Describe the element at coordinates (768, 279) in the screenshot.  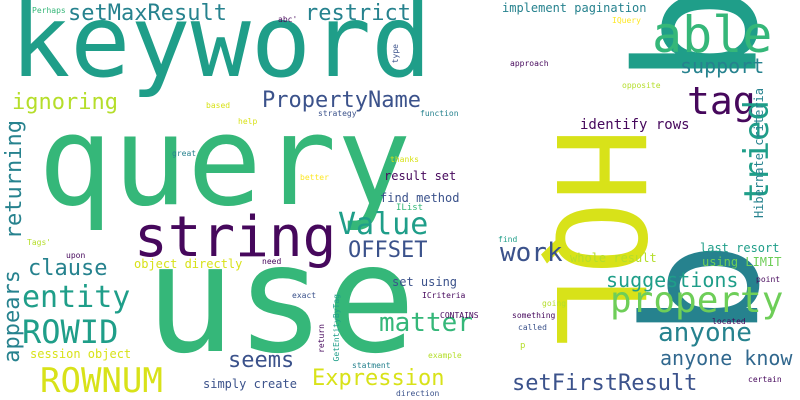
I see `word-point: point` at that location.